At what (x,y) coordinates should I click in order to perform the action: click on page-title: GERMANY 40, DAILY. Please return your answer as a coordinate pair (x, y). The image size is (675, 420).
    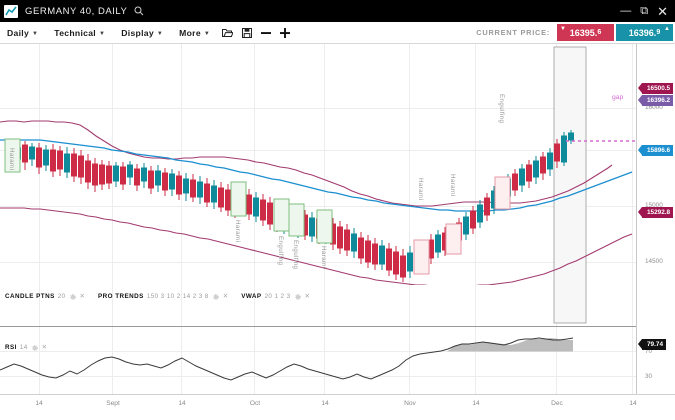
    Looking at the image, I should click on (76, 11).